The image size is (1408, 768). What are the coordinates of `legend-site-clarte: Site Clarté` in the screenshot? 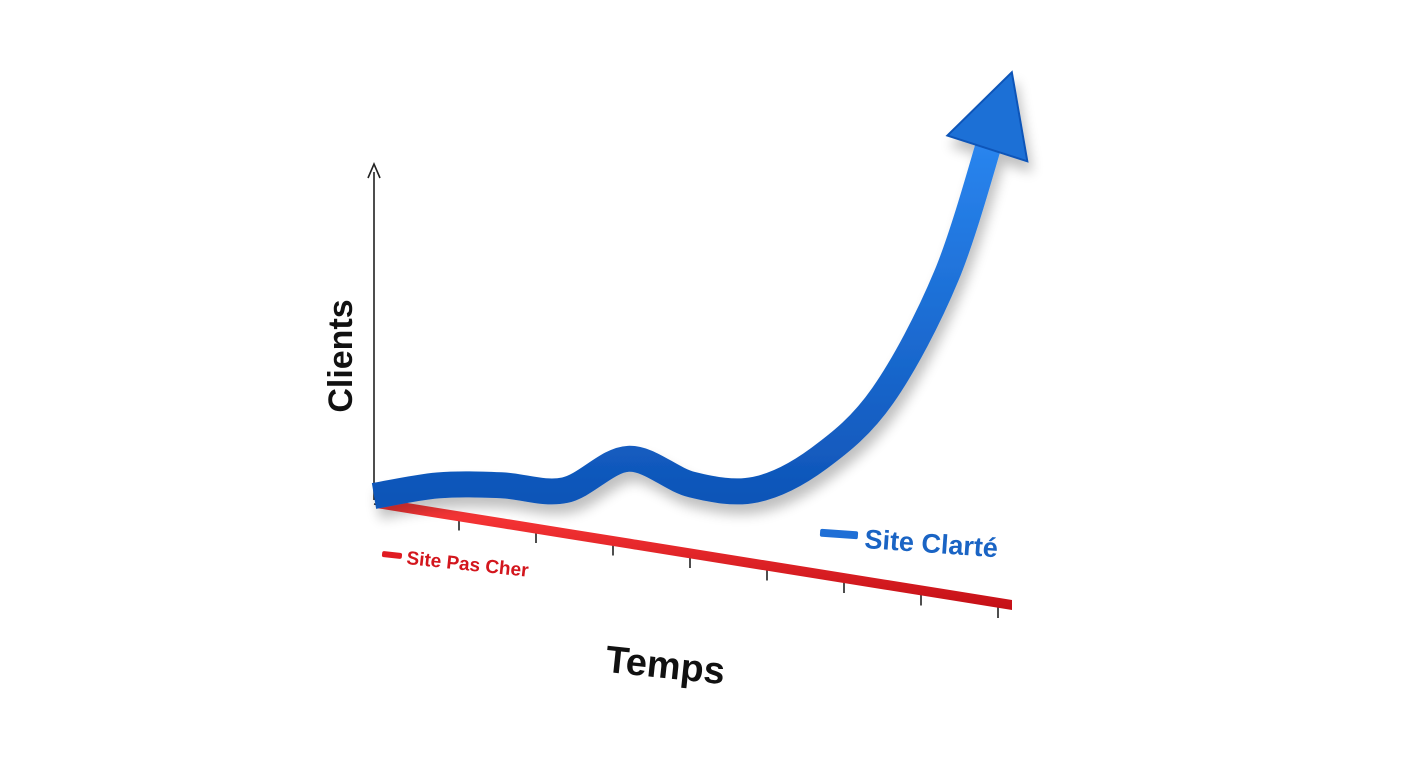 It's located at (909, 543).